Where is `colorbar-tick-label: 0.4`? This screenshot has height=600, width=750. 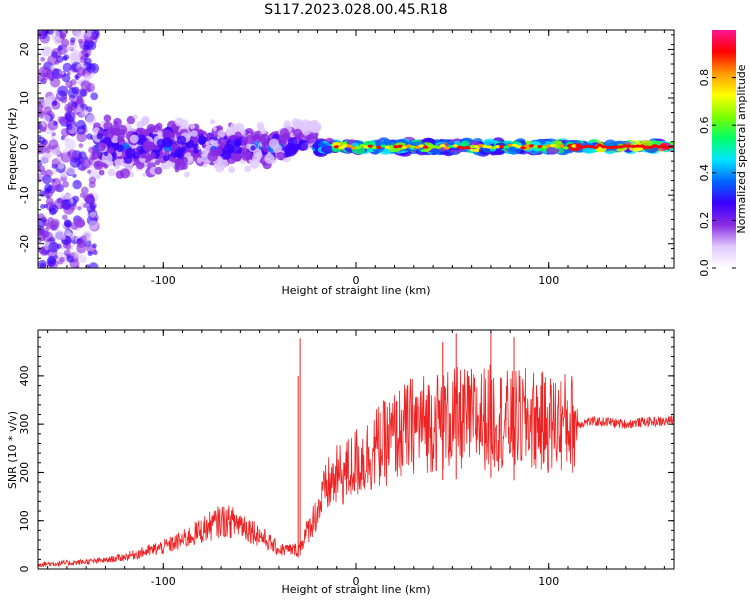 colorbar-tick-label: 0.4 is located at coordinates (704, 173).